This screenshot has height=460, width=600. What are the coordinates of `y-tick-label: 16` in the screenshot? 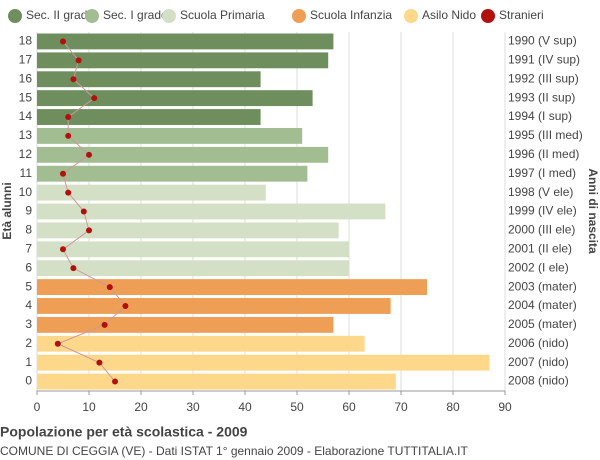 It's located at (26, 78).